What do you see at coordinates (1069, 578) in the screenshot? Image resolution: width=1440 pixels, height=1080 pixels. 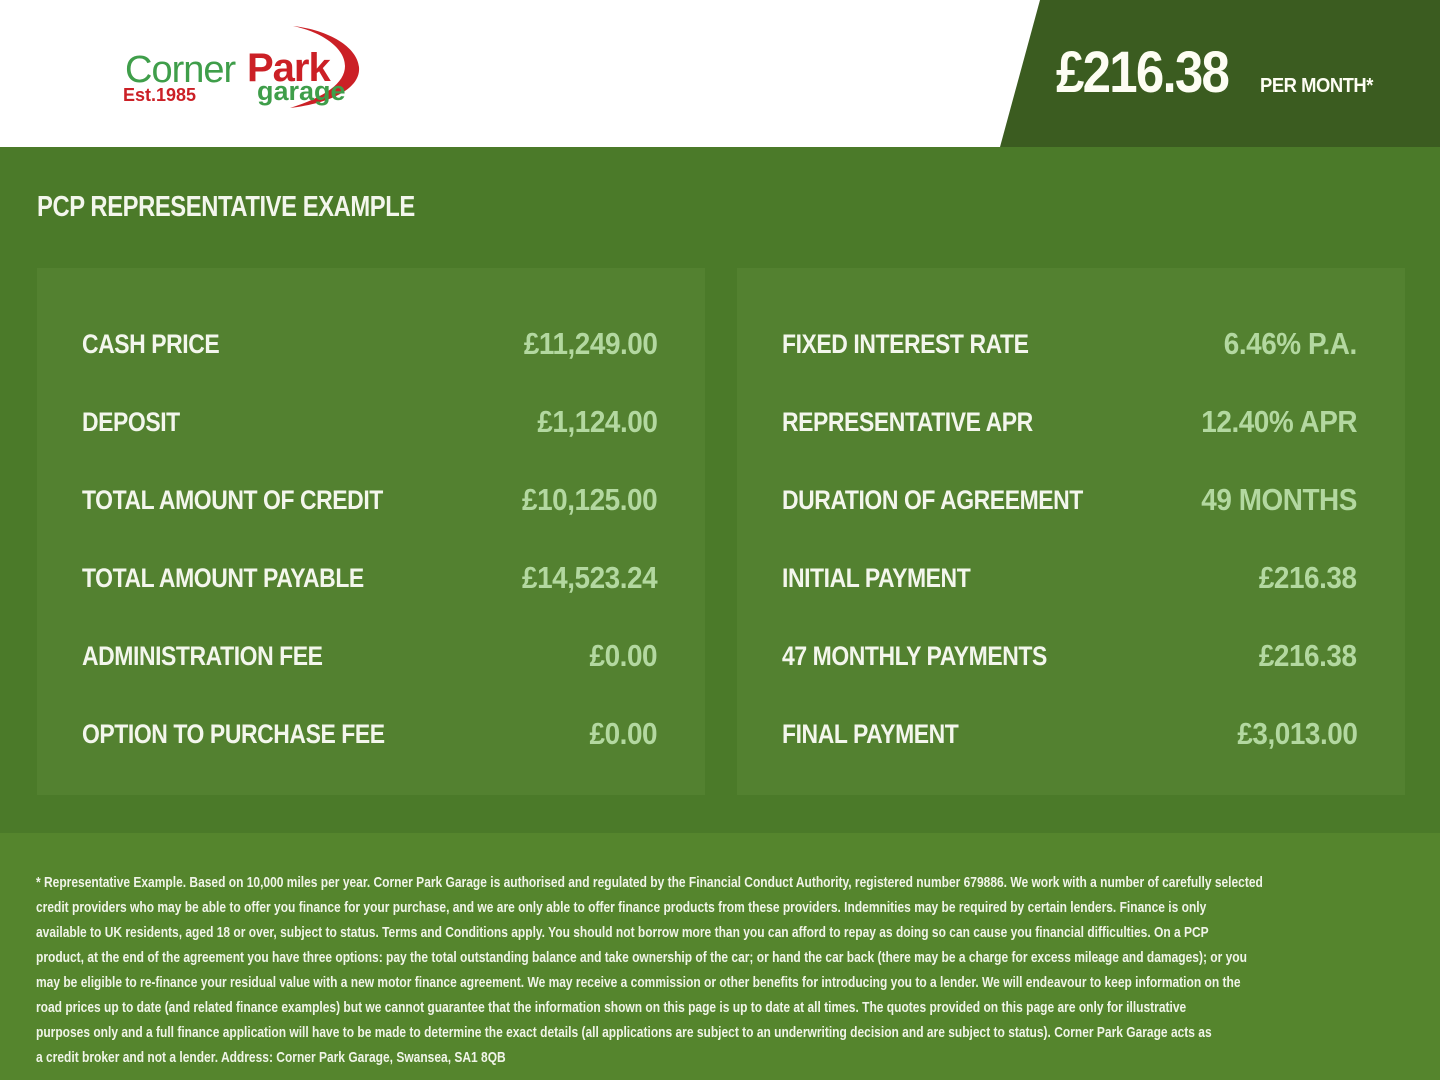 I see `row-initial-payment: INITIAL PAYMENT £216.38` at bounding box center [1069, 578].